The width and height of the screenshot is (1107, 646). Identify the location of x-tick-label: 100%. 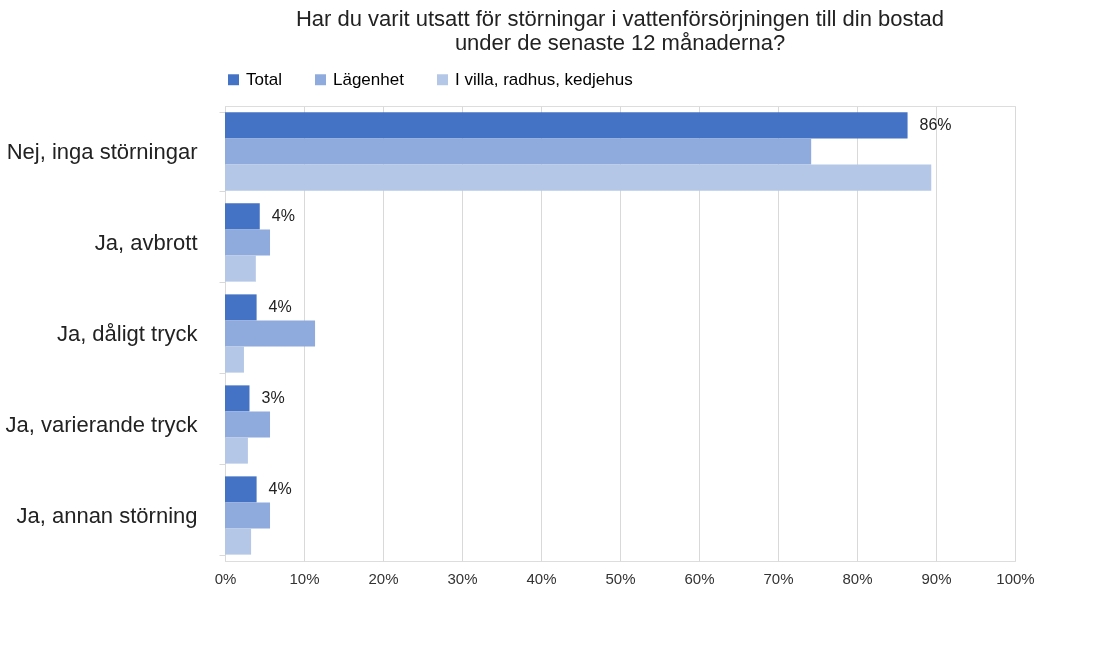
(1015, 578).